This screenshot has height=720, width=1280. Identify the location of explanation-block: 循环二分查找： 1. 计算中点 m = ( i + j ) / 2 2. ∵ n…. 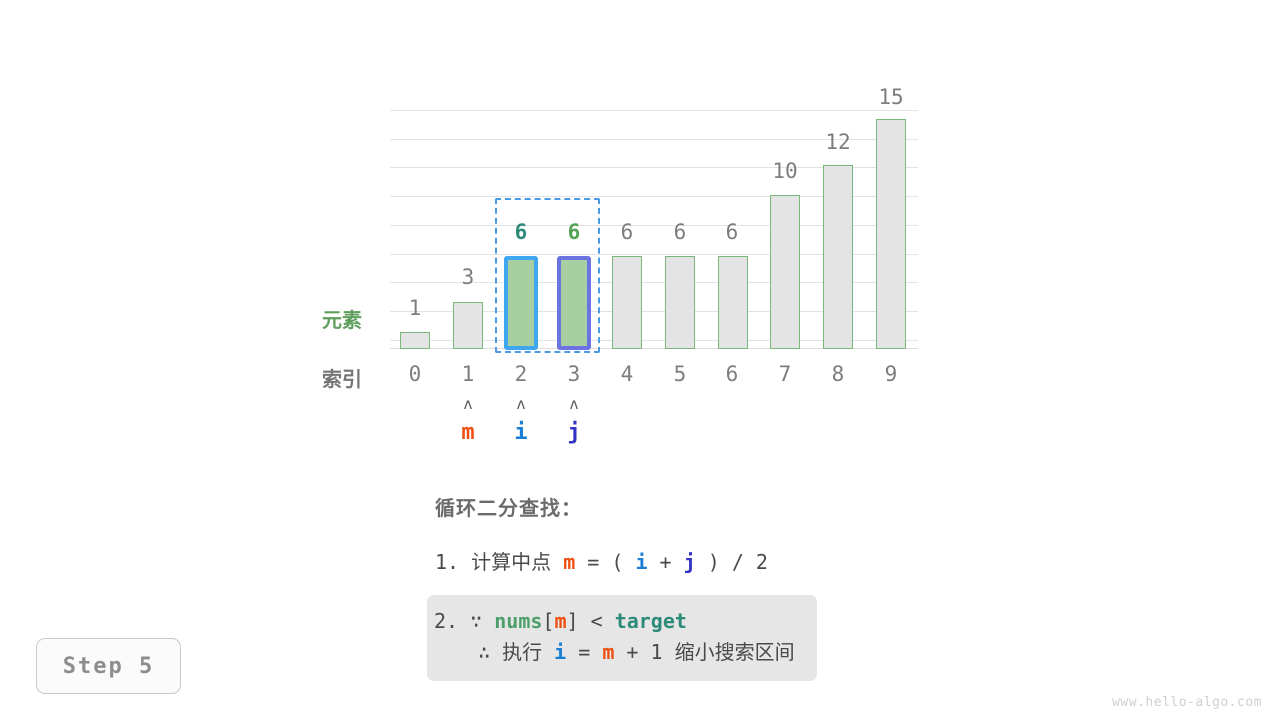
(691, 586).